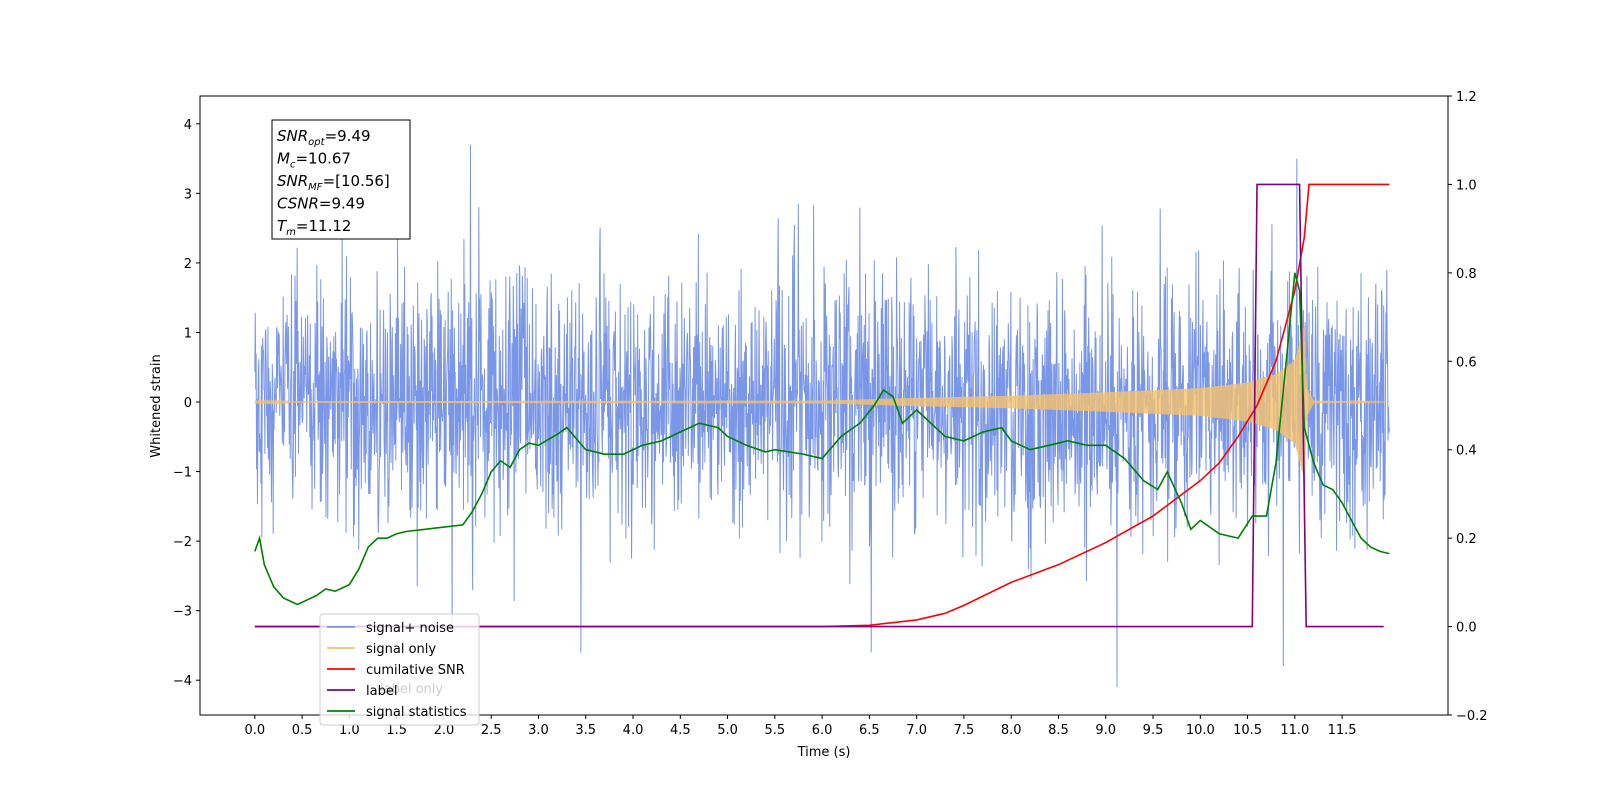  I want to click on y2-tick-label: 0.4, so click(1466, 451).